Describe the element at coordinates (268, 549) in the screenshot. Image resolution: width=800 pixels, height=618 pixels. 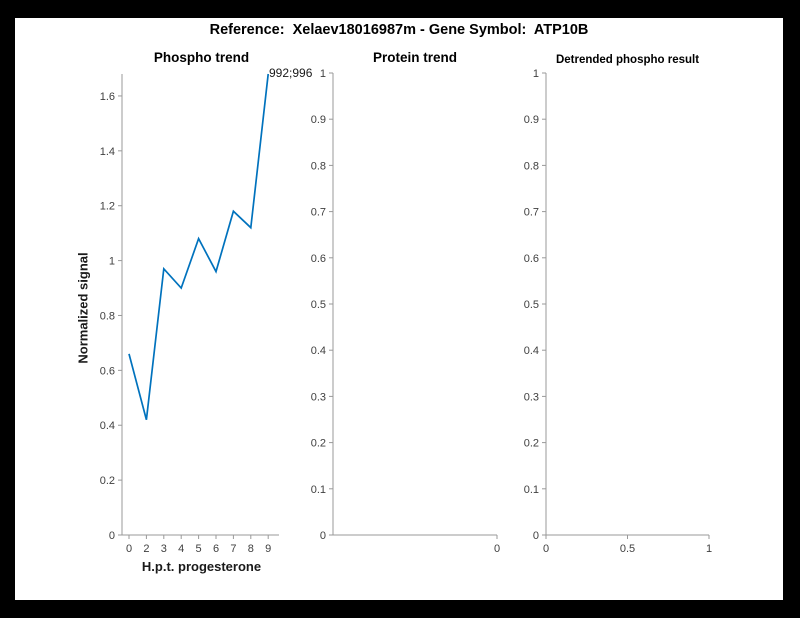
I see `x-tick-label: 9` at that location.